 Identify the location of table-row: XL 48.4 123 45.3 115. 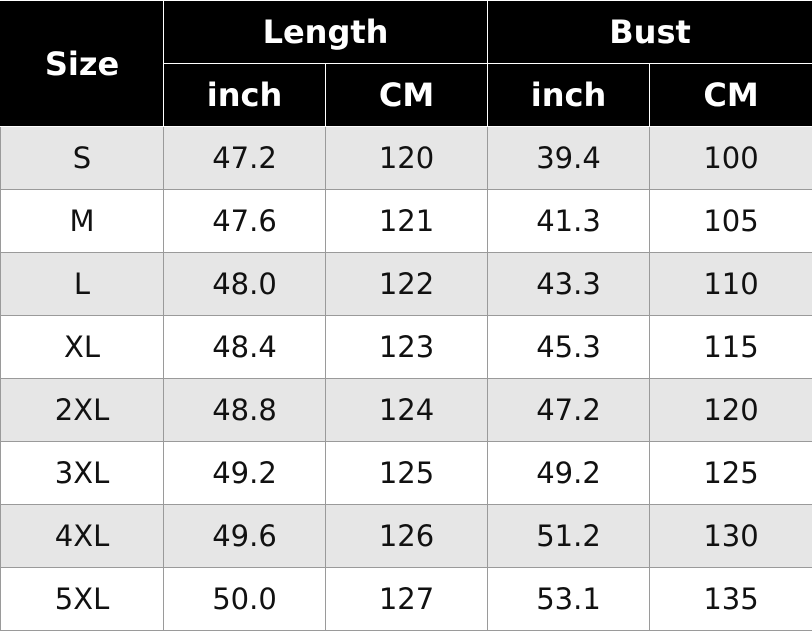
(406, 347).